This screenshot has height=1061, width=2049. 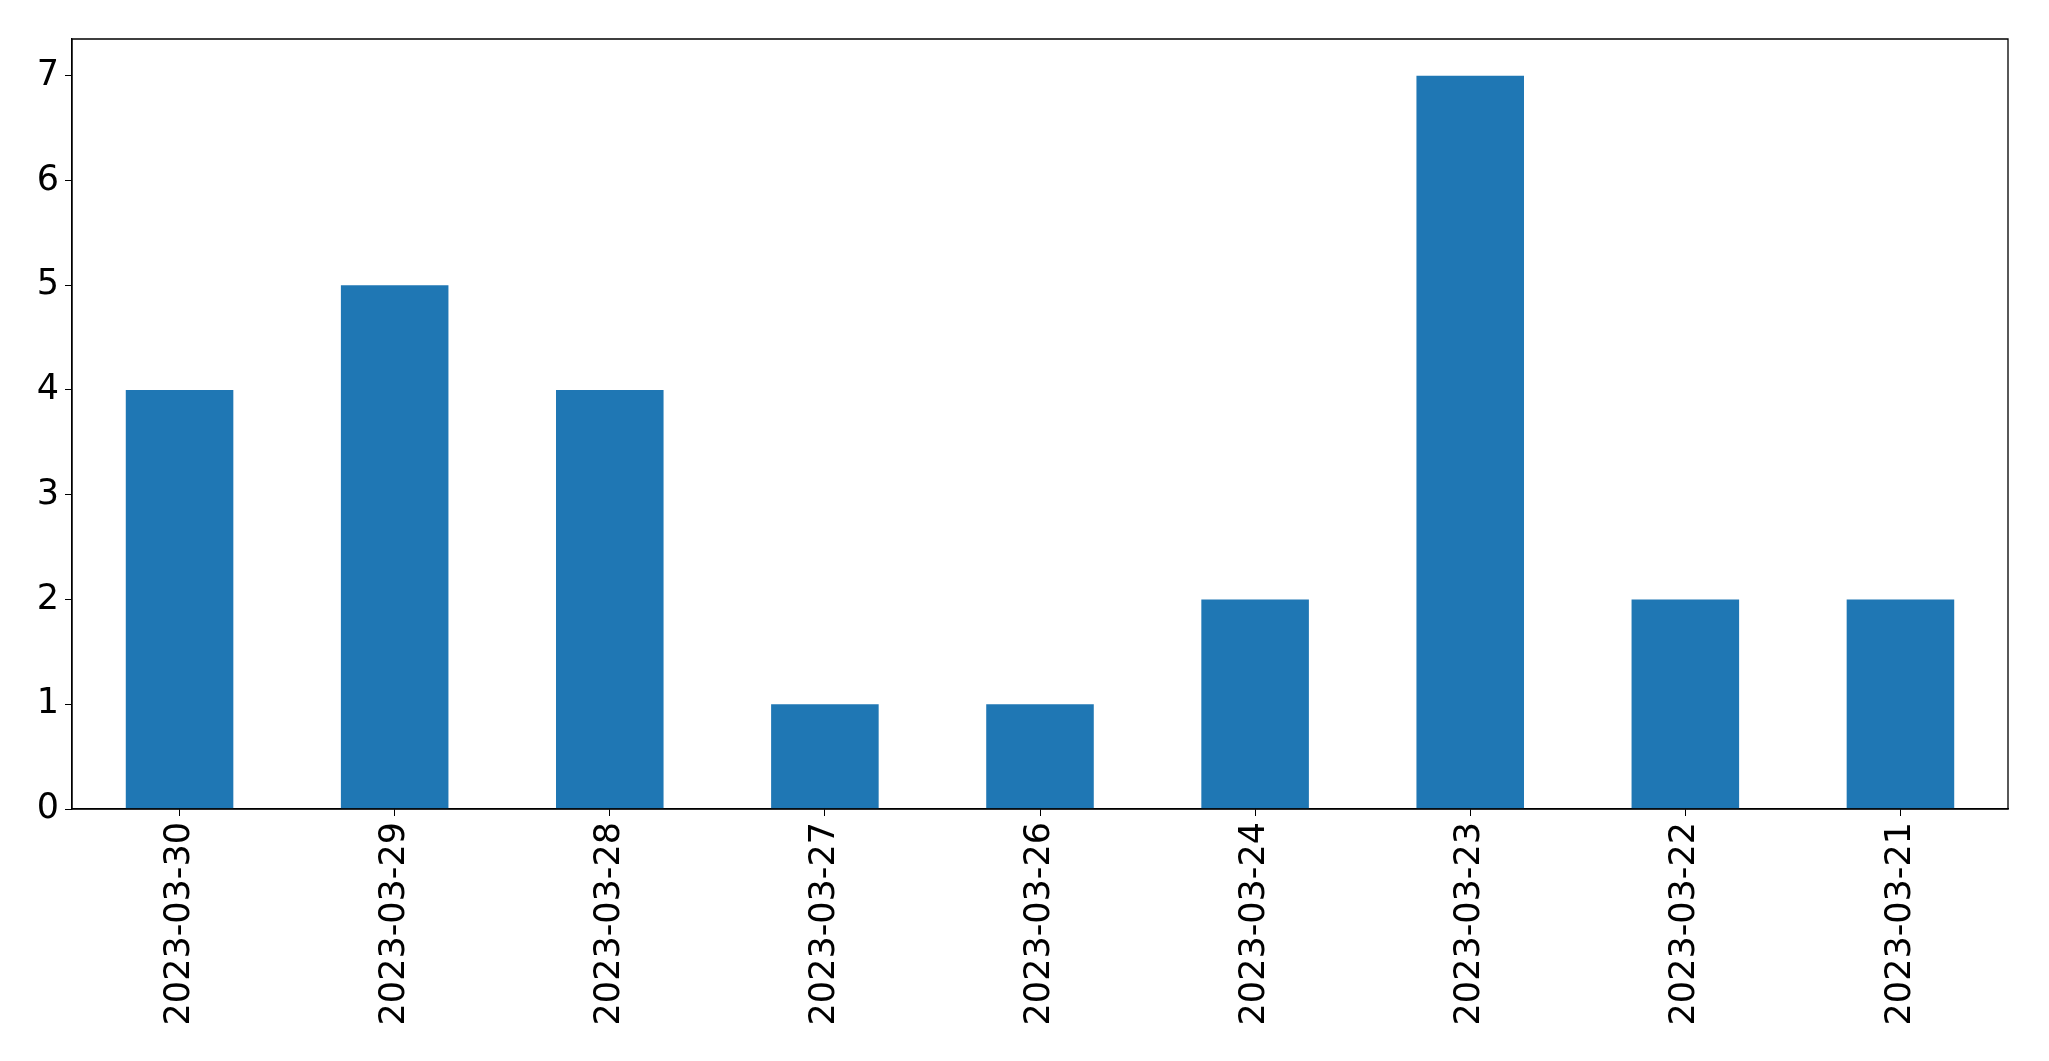 What do you see at coordinates (606, 924) in the screenshot?
I see `x-tick-label: 2023-03-28` at bounding box center [606, 924].